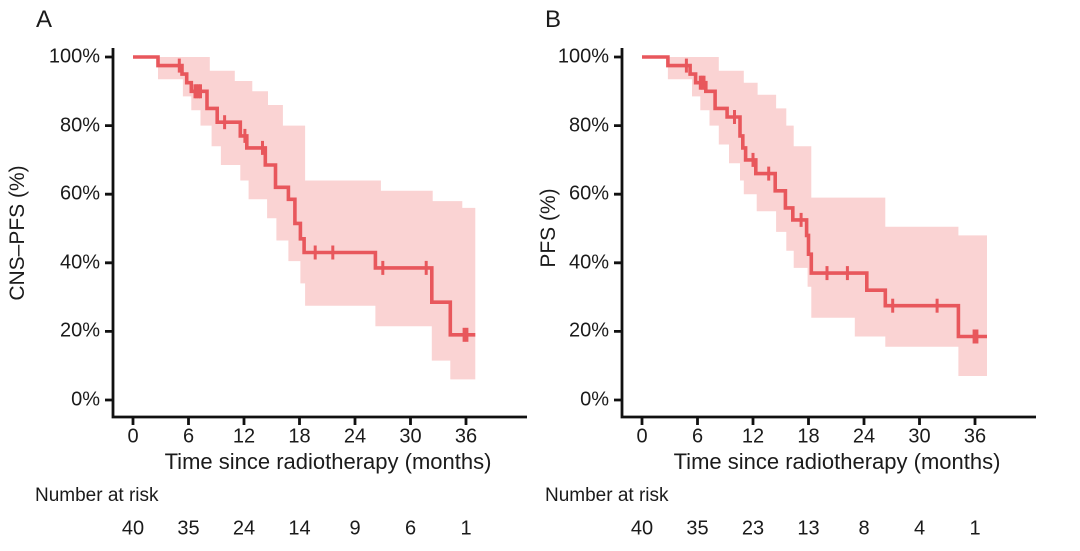  I want to click on x-axis-title-a: Time since radiotherapy (months), so click(328, 461).